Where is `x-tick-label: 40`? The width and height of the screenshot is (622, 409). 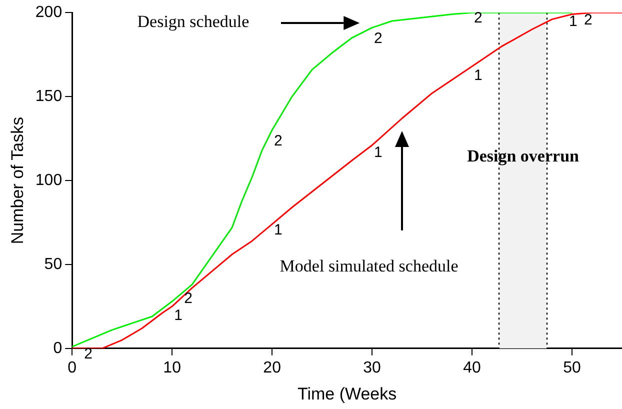 x-tick-label: 40 is located at coordinates (472, 367).